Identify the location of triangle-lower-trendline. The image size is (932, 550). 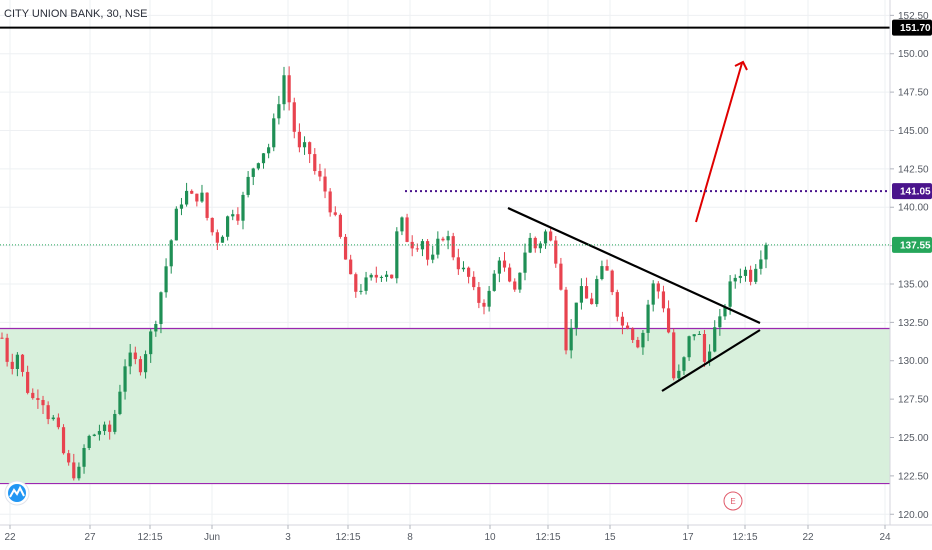
(711, 360).